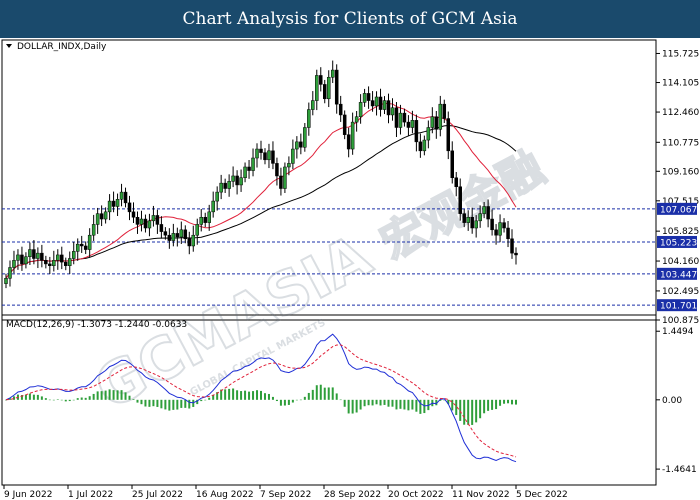 This screenshot has width=700, height=500. I want to click on price-tick-label: 109.160, so click(680, 172).